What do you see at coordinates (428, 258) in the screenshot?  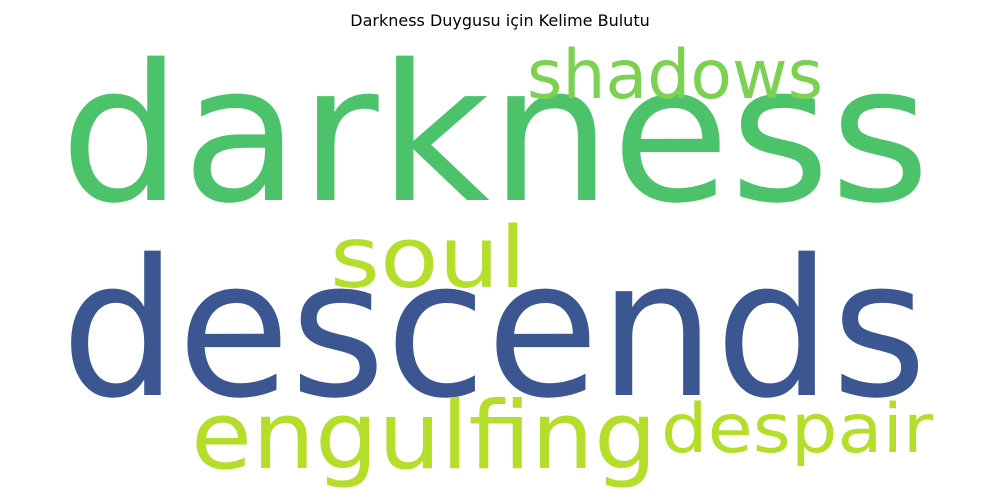 I see `word-soul: soul` at bounding box center [428, 258].